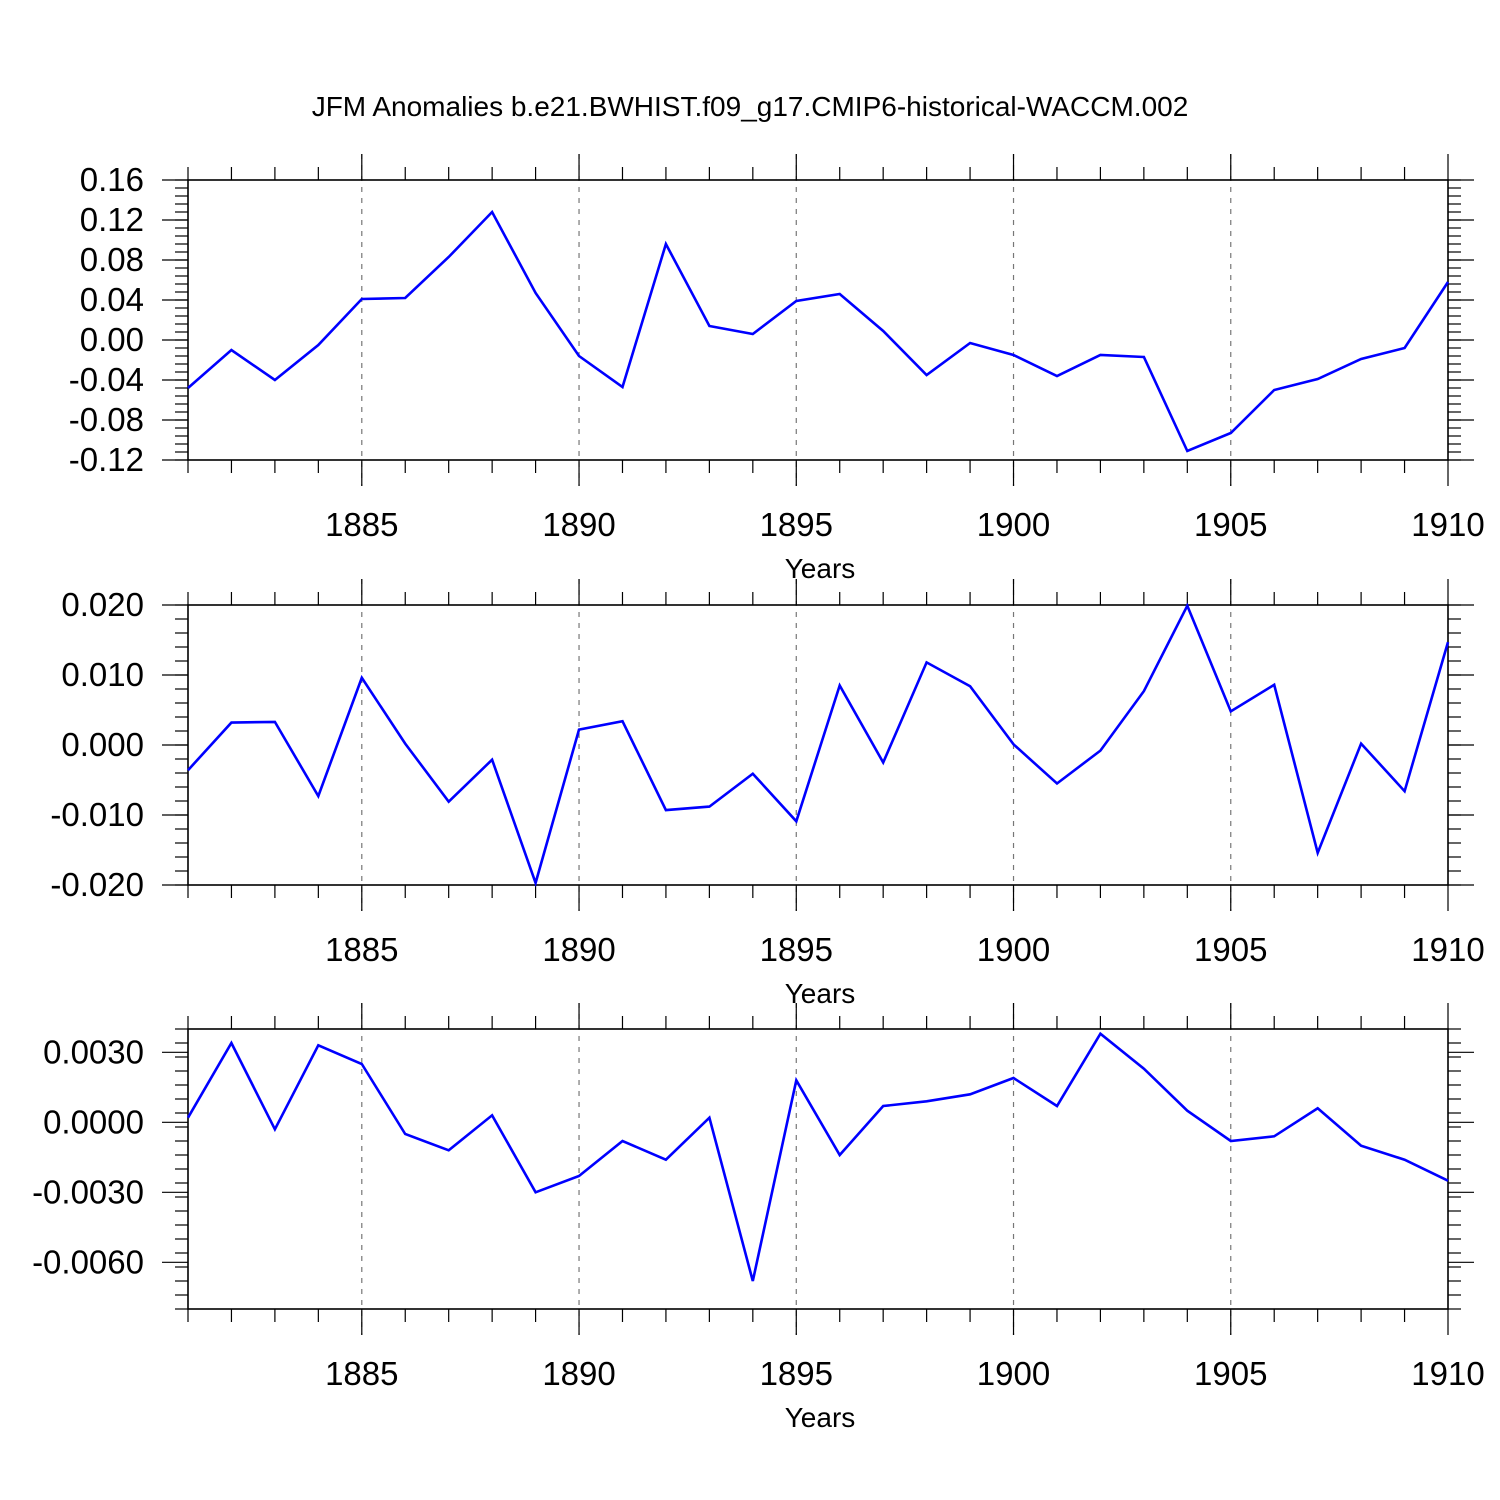 Image resolution: width=1500 pixels, height=1500 pixels. I want to click on y-tick-label: -0.010, so click(97, 814).